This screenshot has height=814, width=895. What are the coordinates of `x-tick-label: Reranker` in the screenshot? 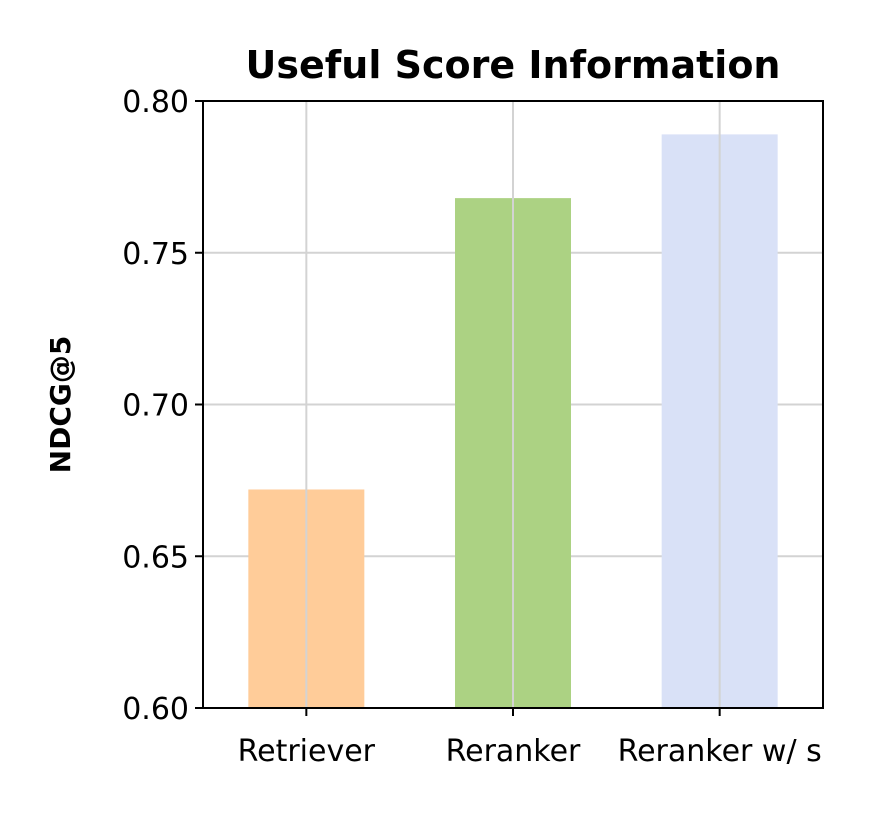 It's located at (513, 751).